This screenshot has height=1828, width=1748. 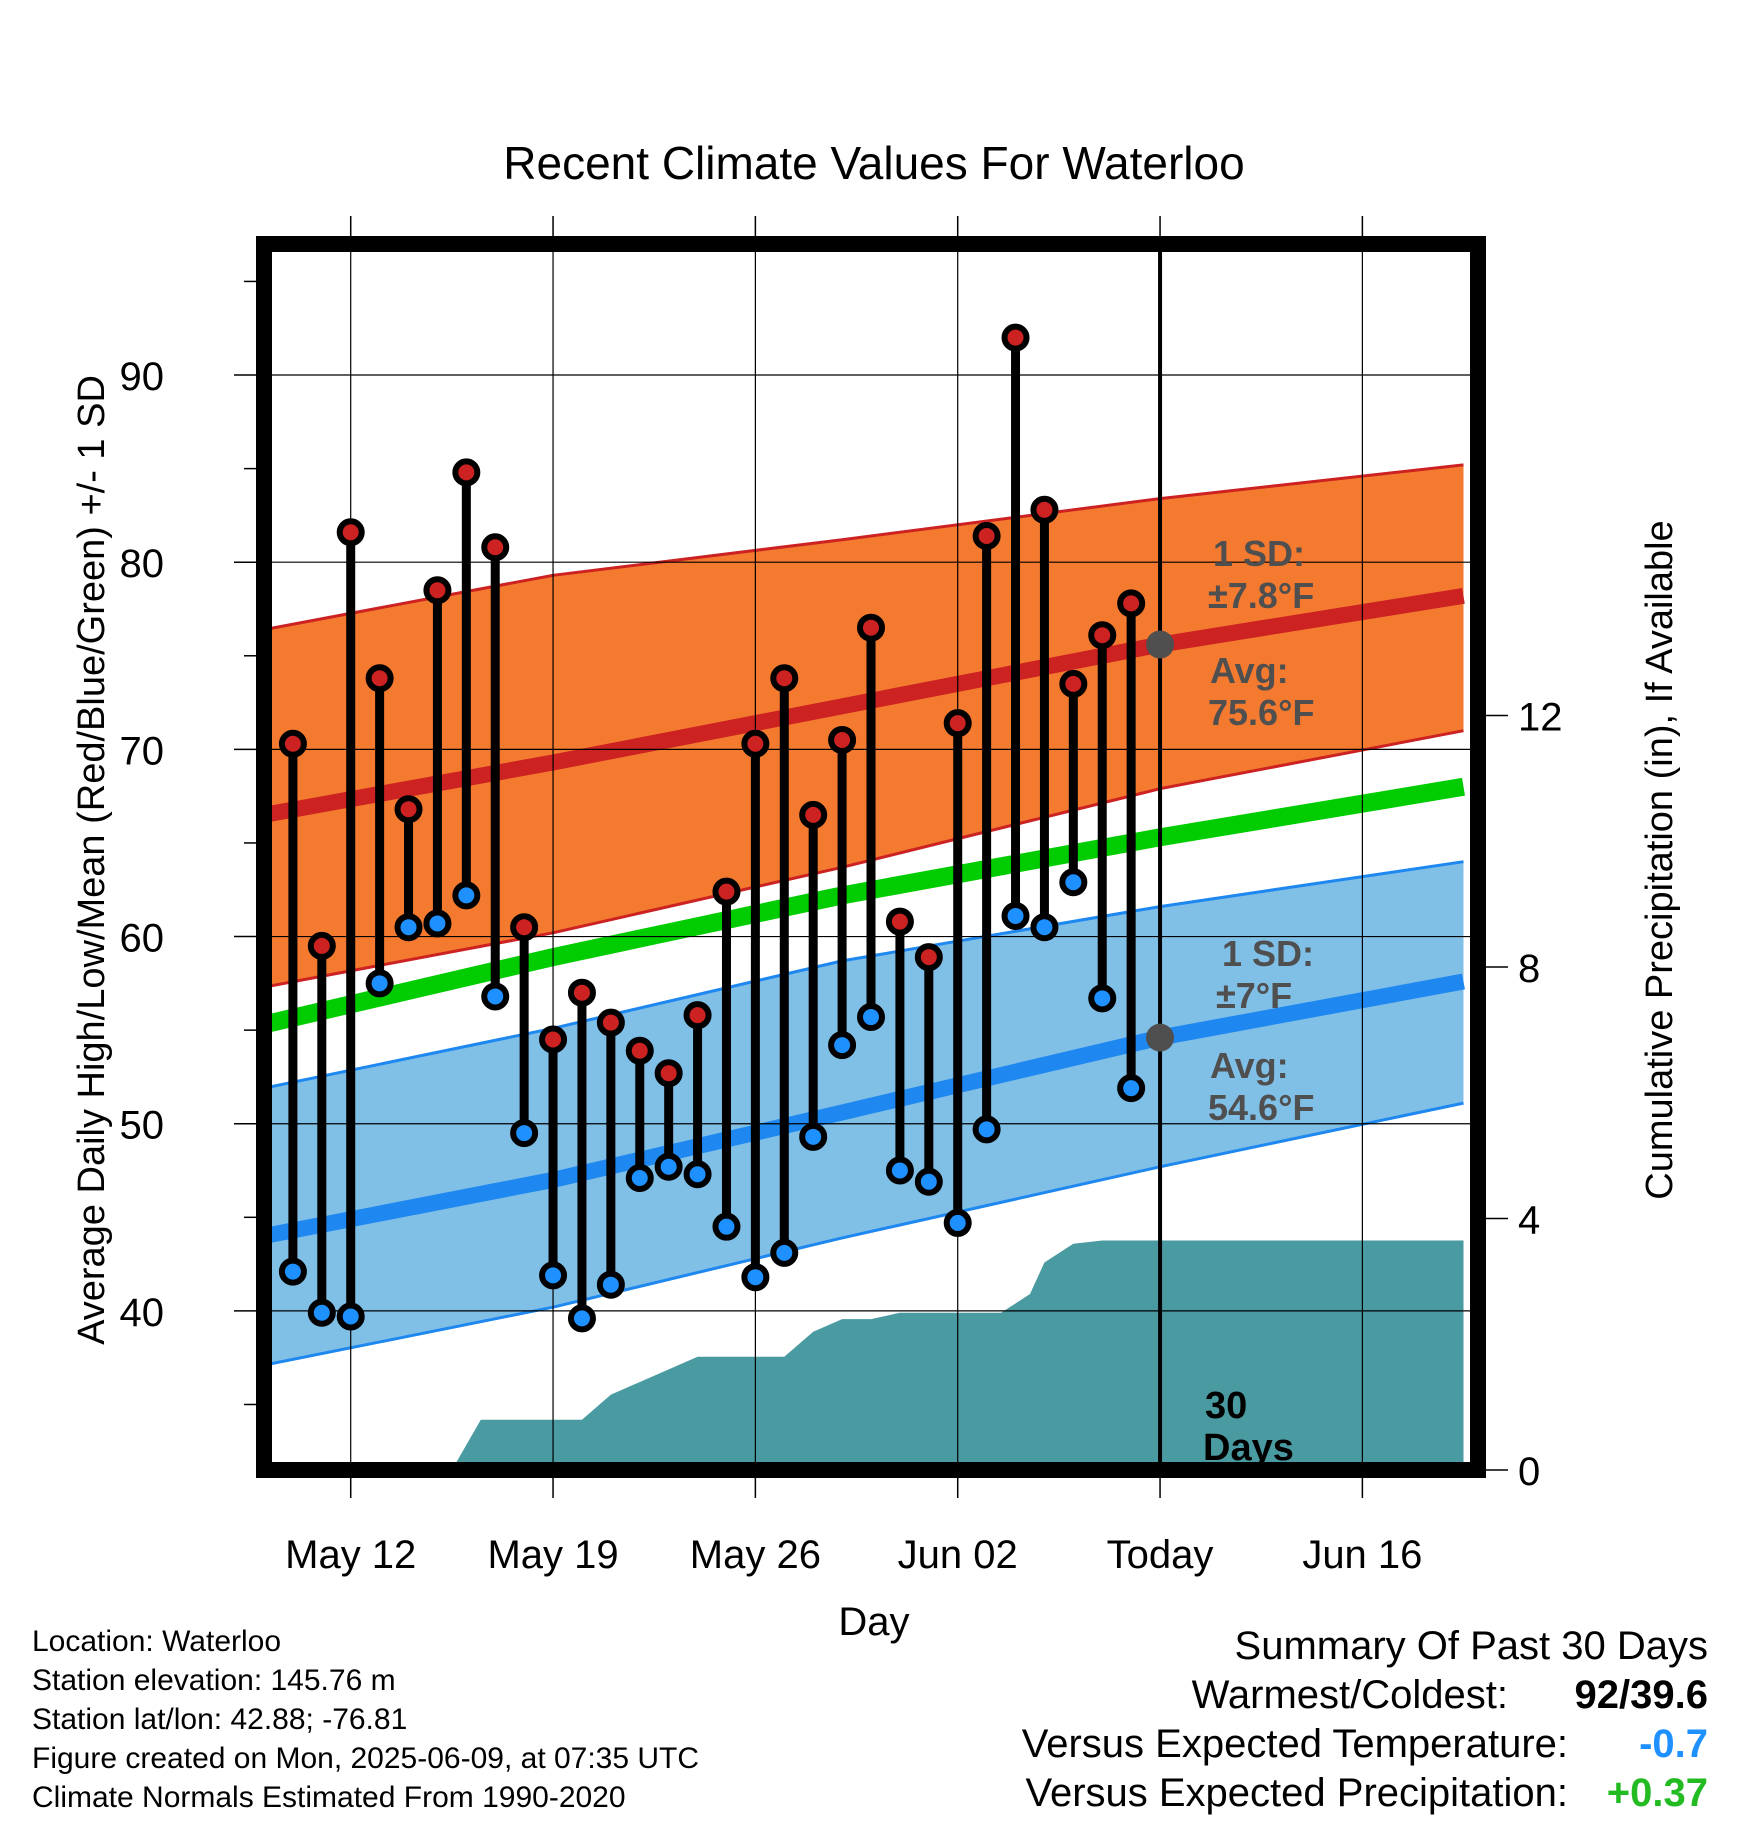 What do you see at coordinates (1258, 1793) in the screenshot?
I see `summary-row-precip: Versus Expected Precipitation: +0.37` at bounding box center [1258, 1793].